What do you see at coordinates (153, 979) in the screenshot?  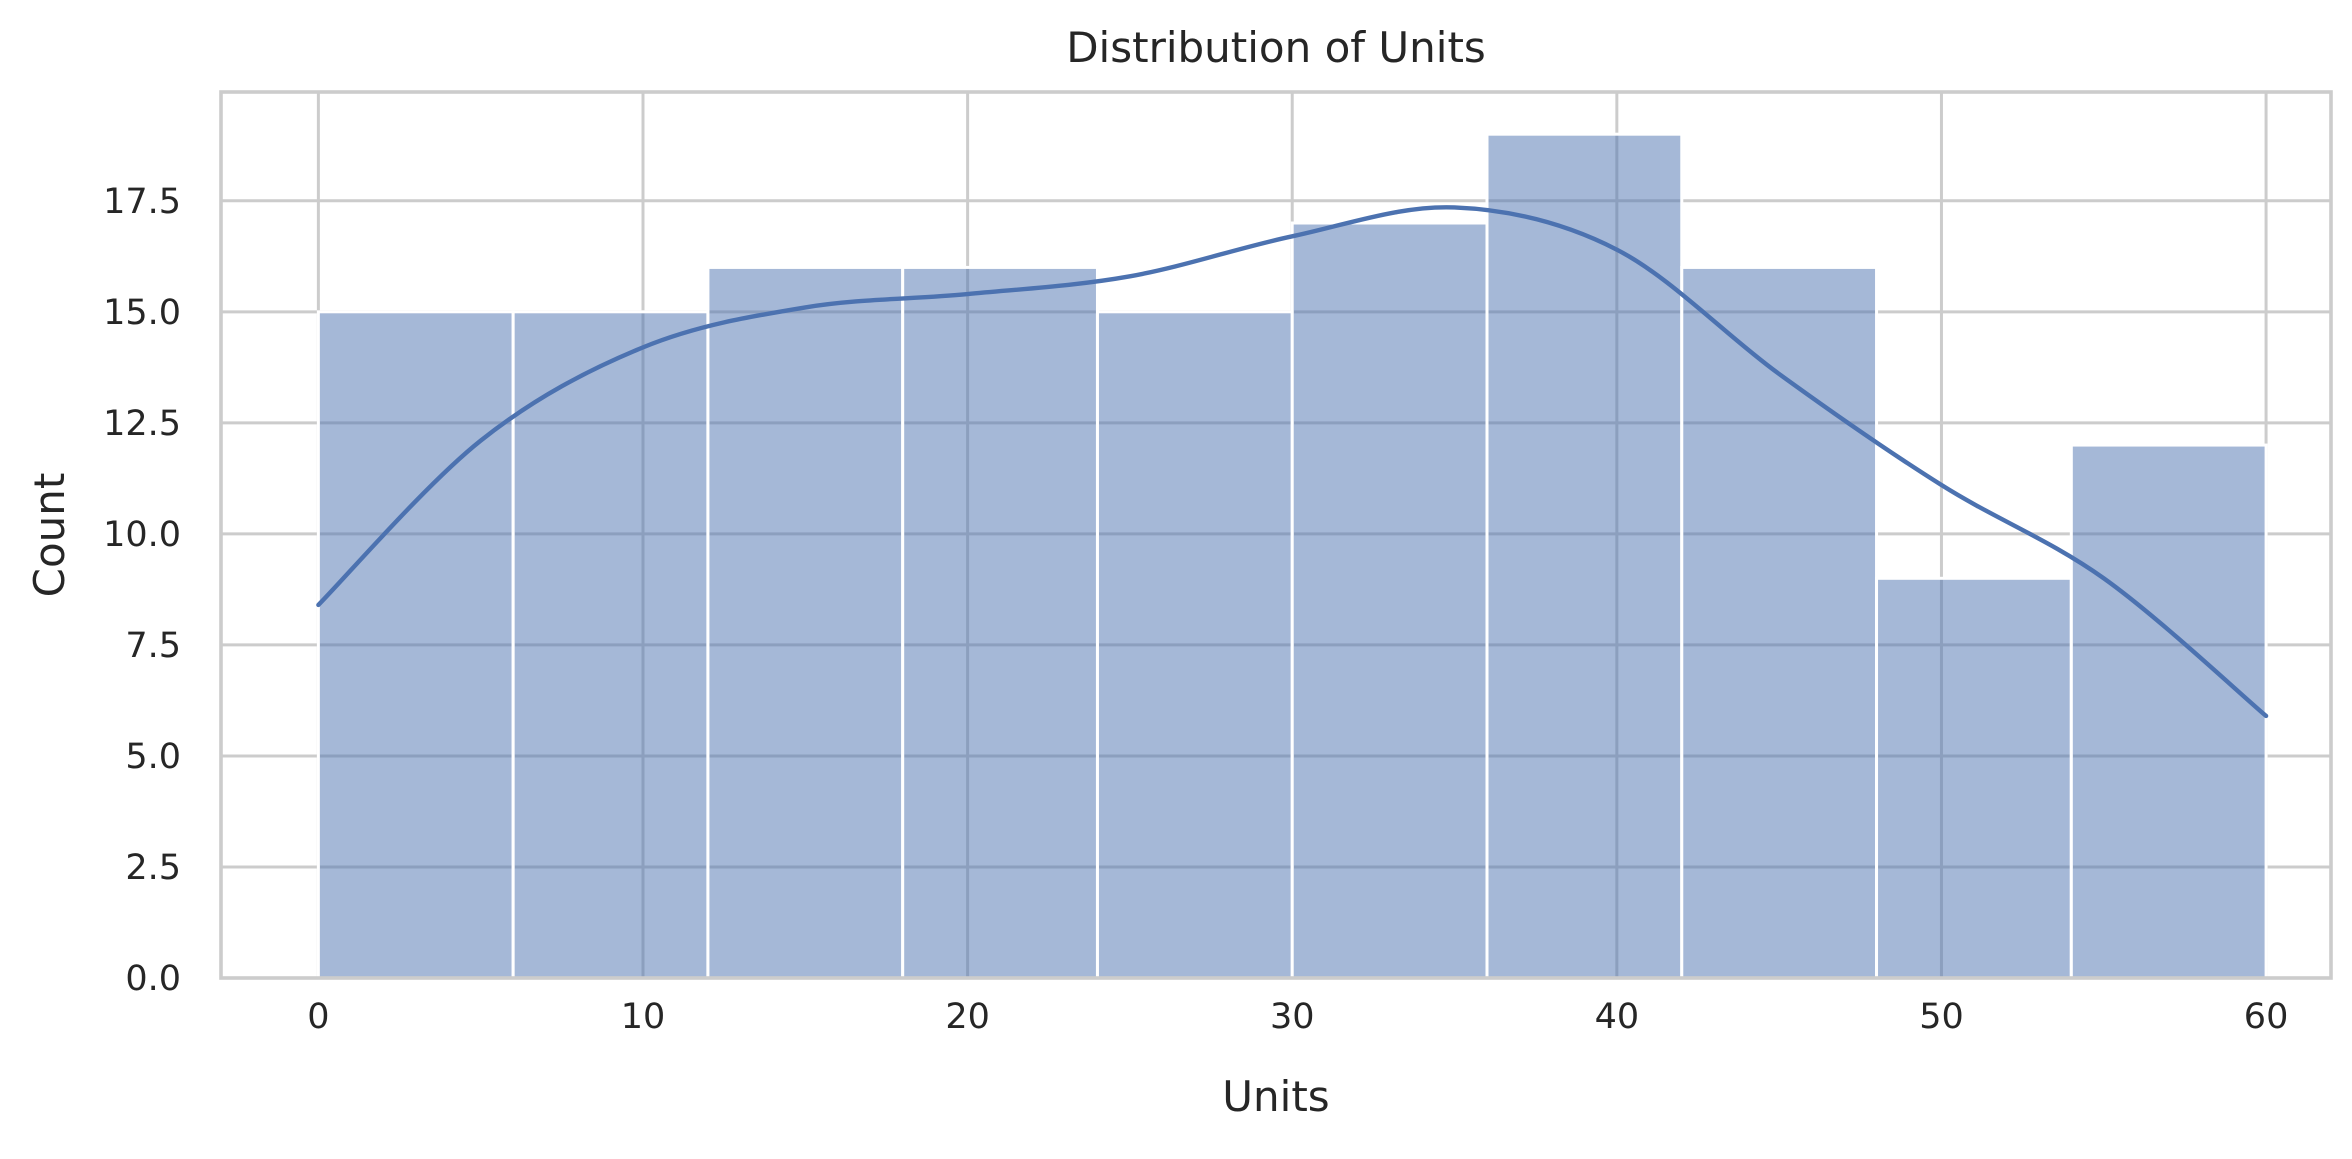 I see `y-tick-label: 0.0` at bounding box center [153, 979].